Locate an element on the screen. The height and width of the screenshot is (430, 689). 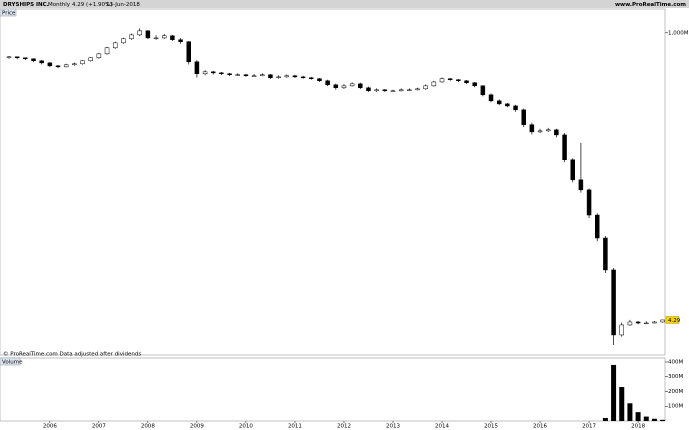
y-tick-label: 100M is located at coordinates (675, 407).